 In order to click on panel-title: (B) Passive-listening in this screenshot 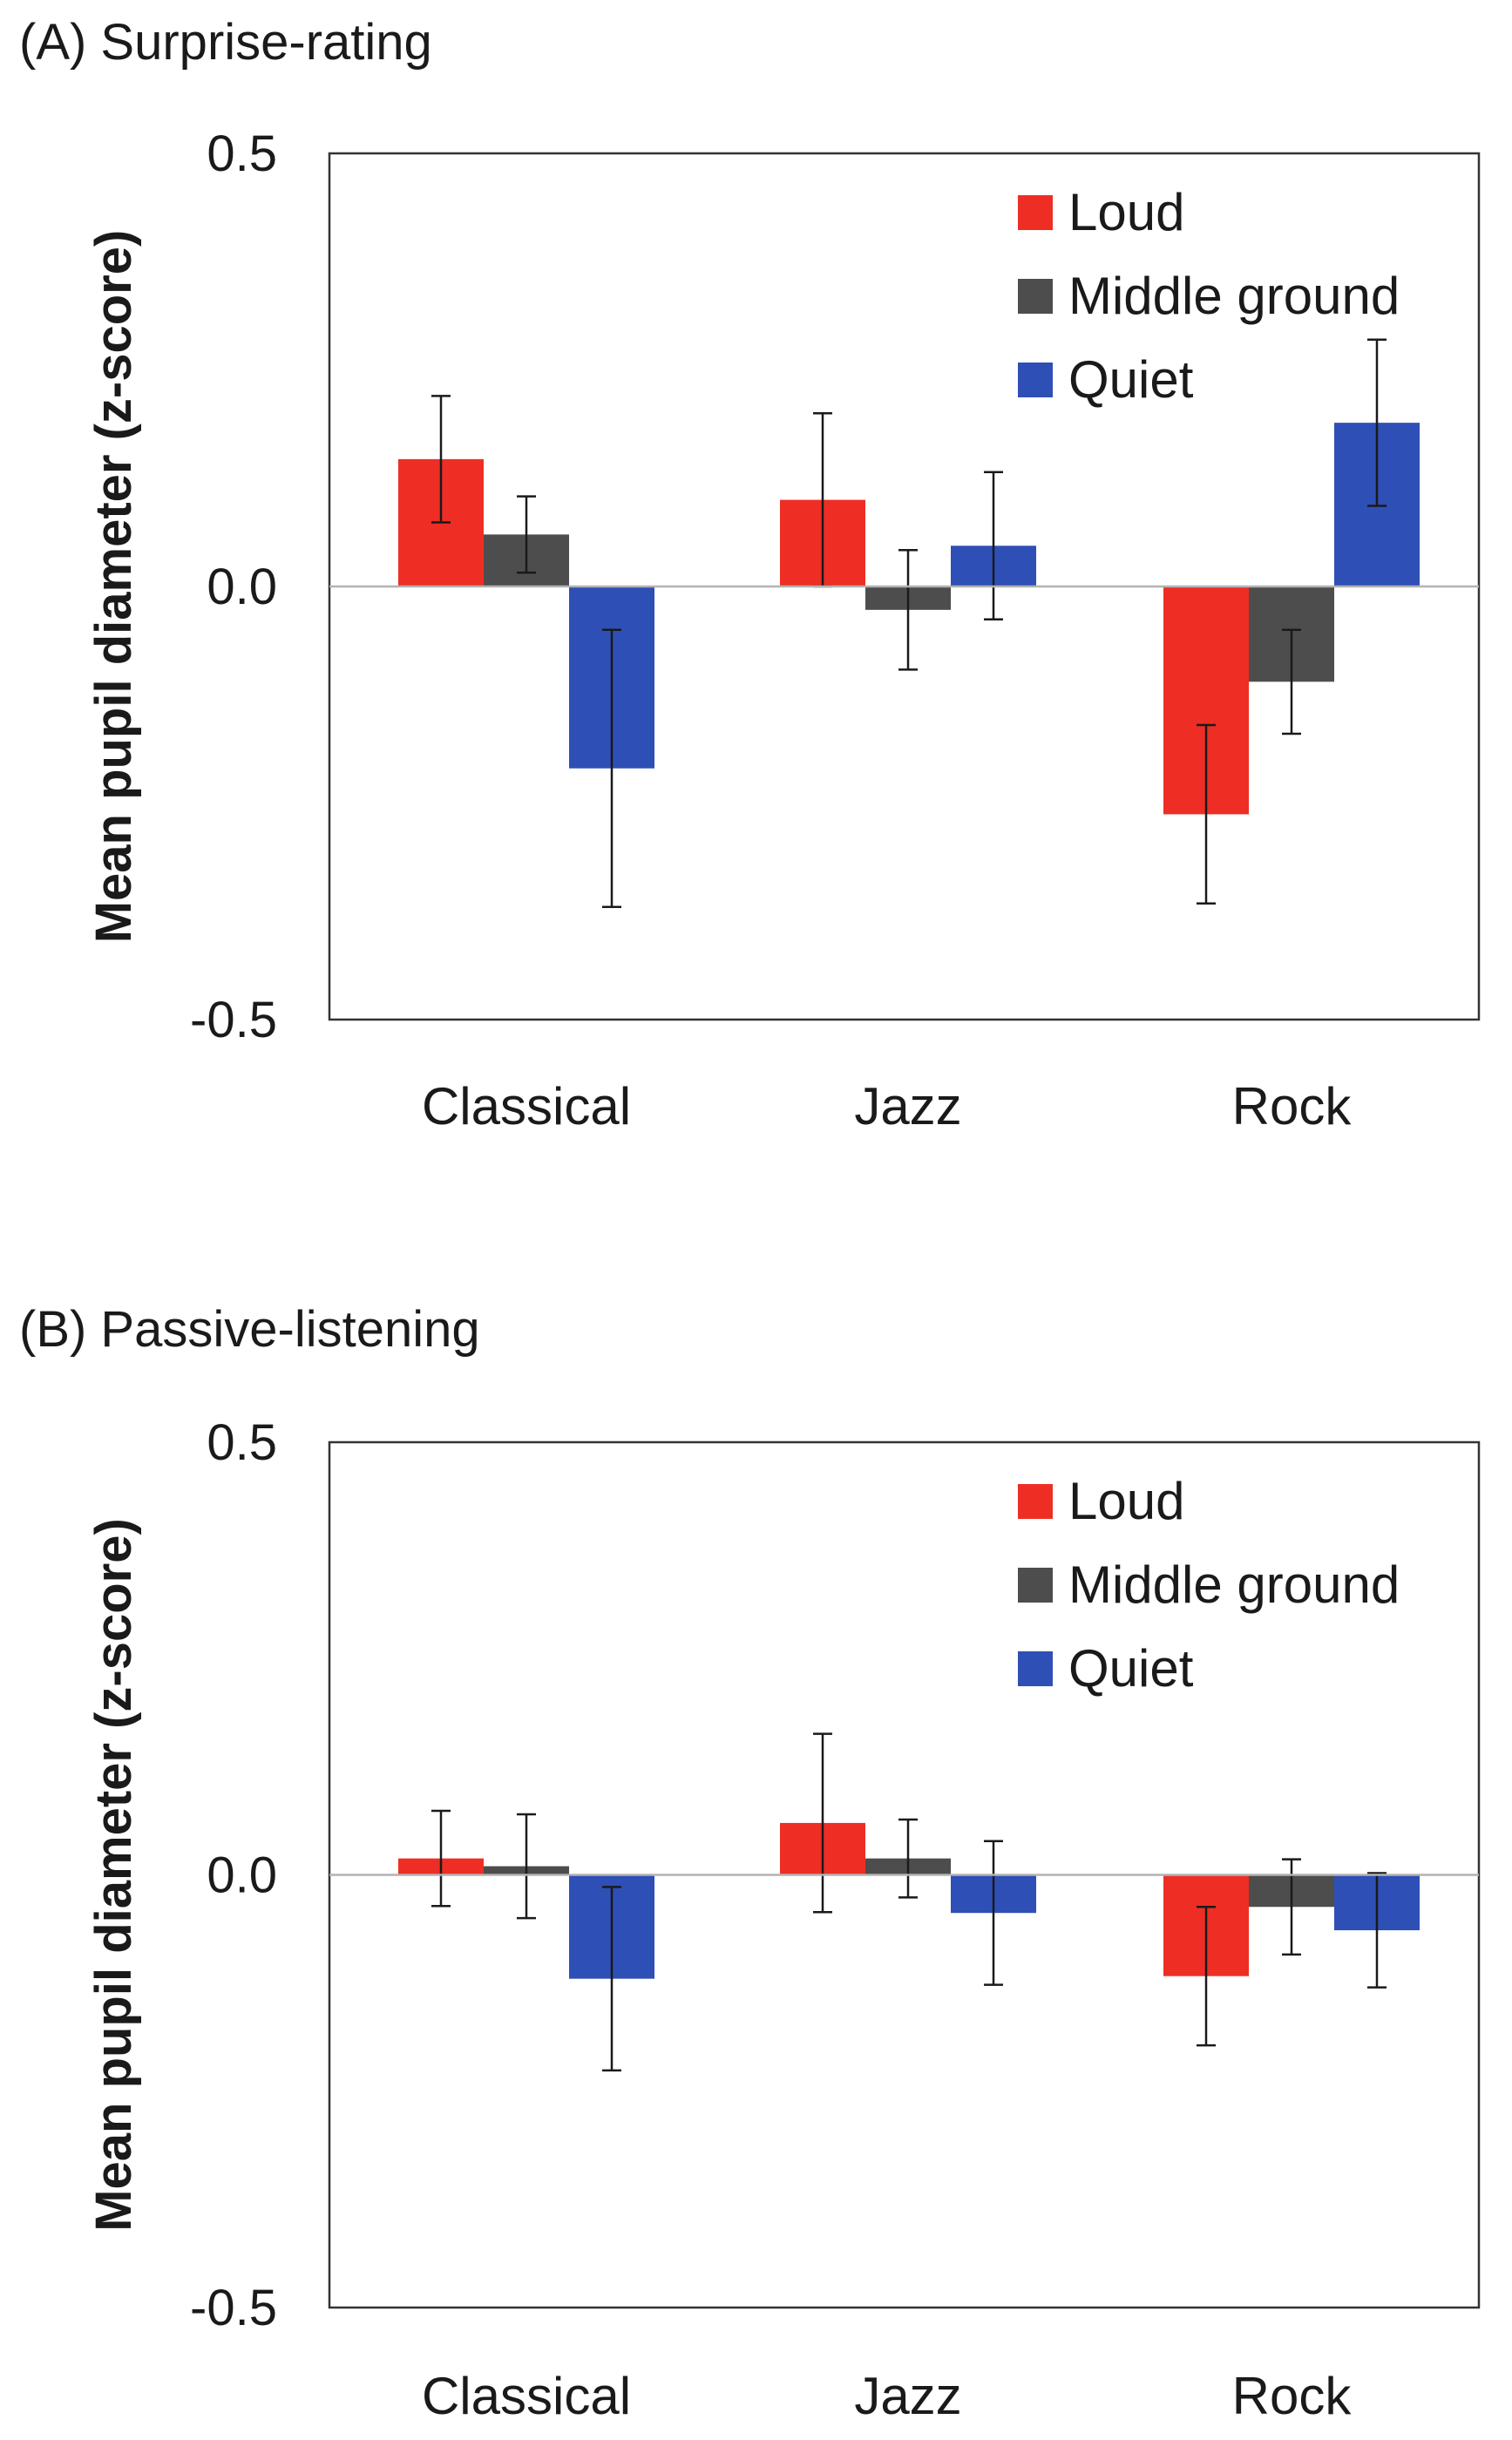, I will do `click(250, 1329)`.